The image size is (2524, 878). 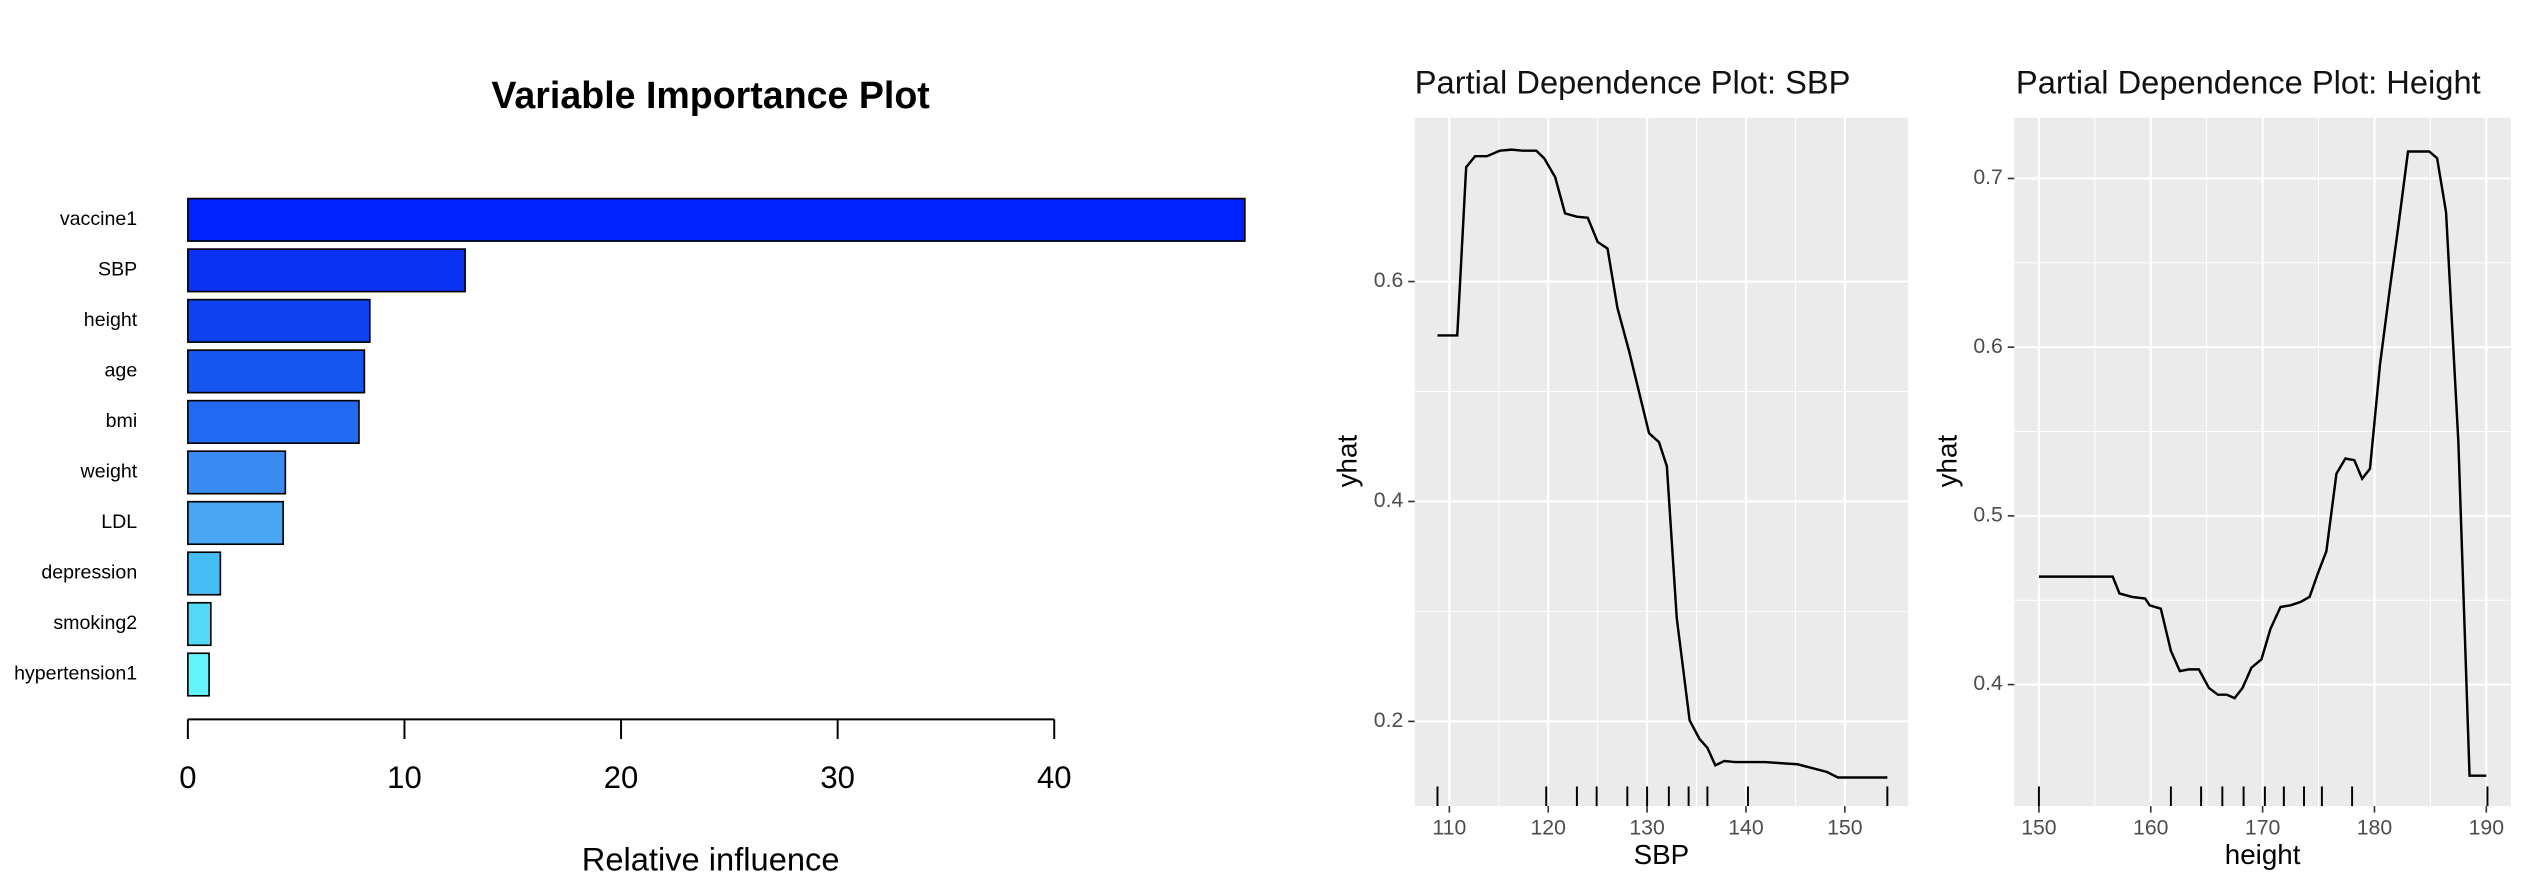 What do you see at coordinates (1389, 720) in the screenshot?
I see `y-tick-label: 0.2` at bounding box center [1389, 720].